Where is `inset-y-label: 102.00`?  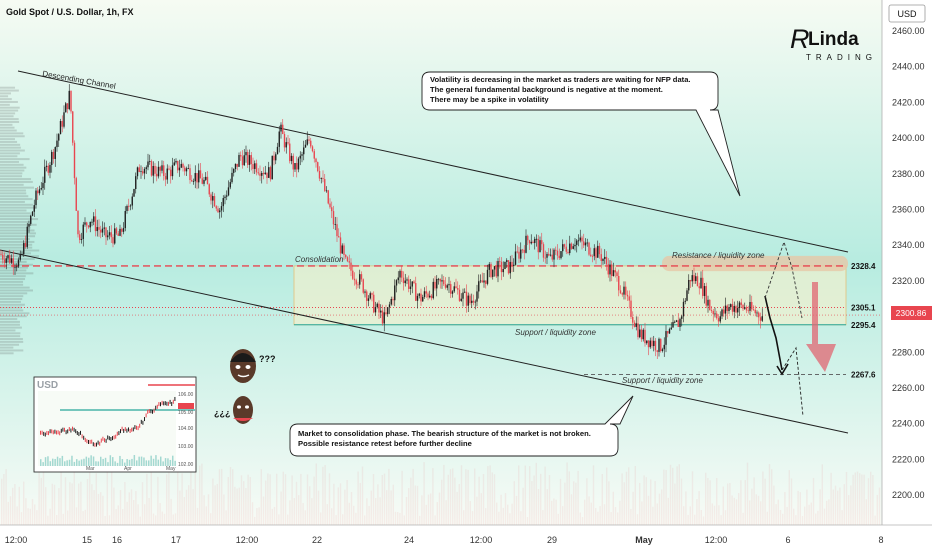 inset-y-label: 102.00 is located at coordinates (186, 465).